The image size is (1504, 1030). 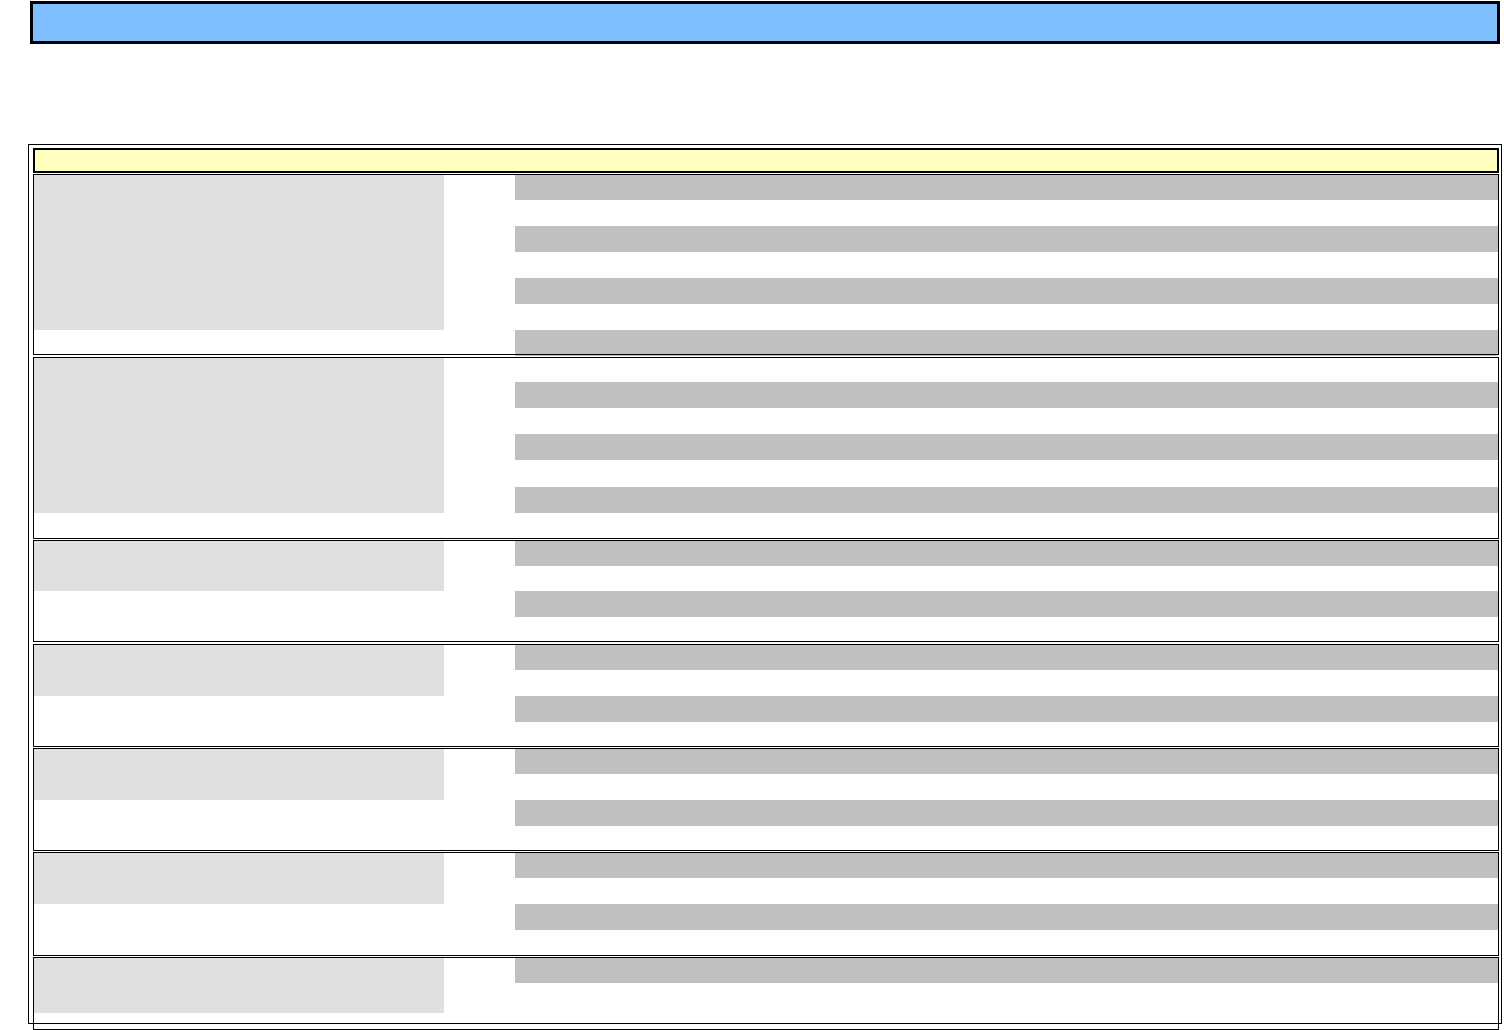 I want to click on title-bar, so click(x=765, y=22).